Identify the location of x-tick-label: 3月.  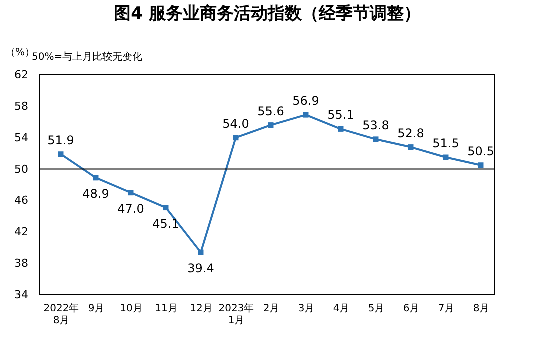
(306, 309).